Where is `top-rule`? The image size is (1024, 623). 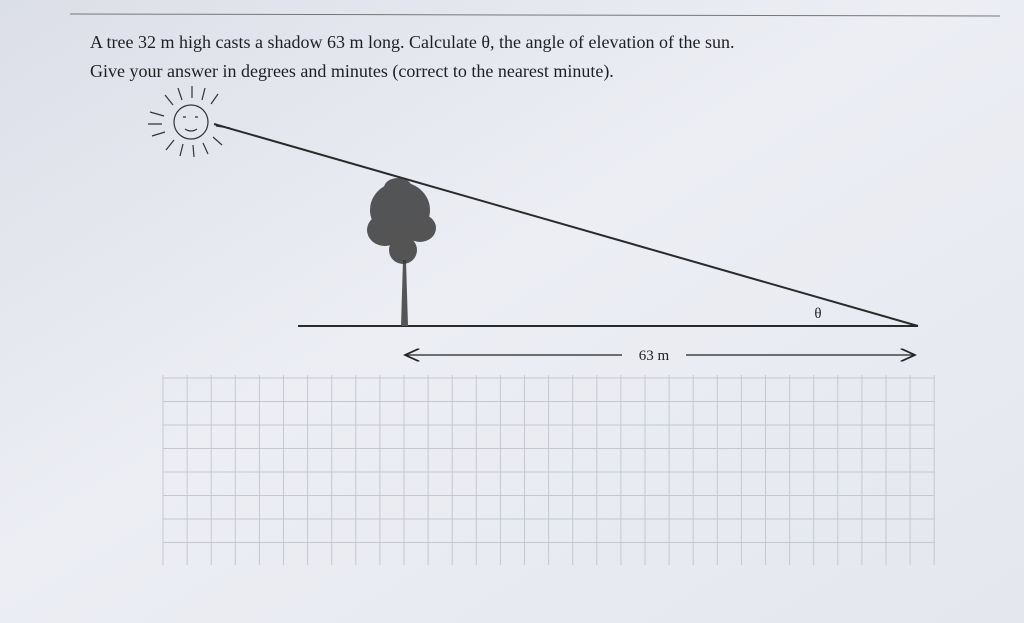 top-rule is located at coordinates (535, 15).